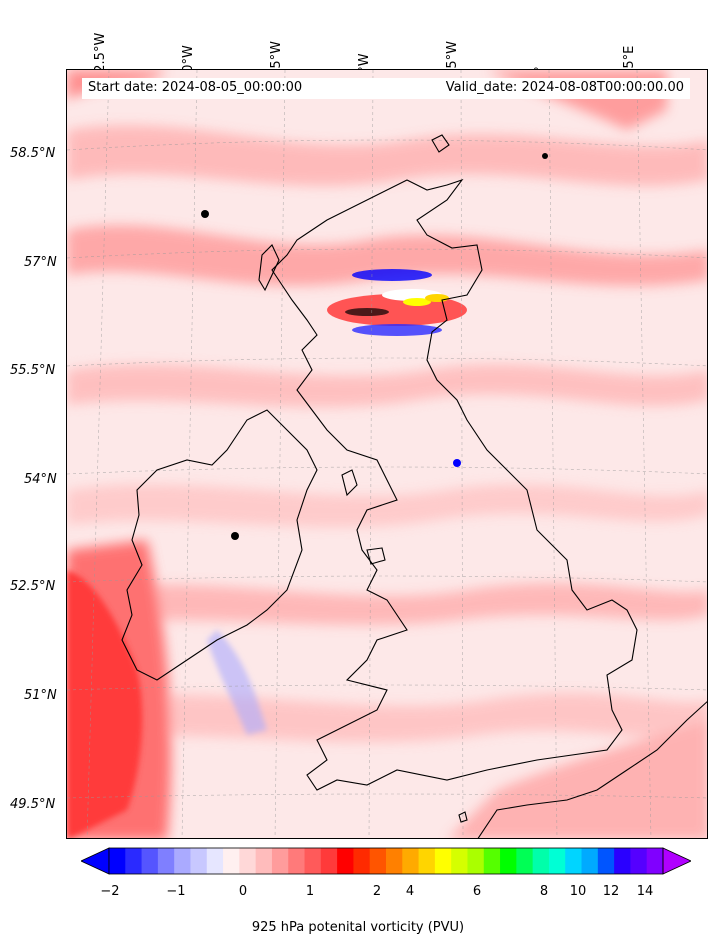 This screenshot has width=716, height=949. Describe the element at coordinates (110, 891) in the screenshot. I see `colorbar-tick-label: −2` at that location.